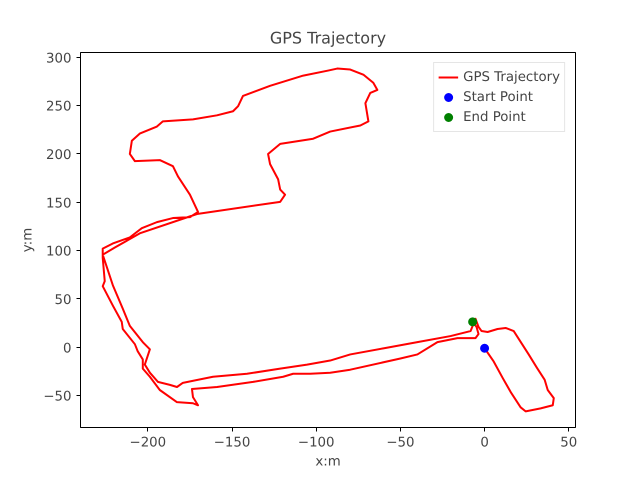  I want to click on legend-label: GPS Trajectory, so click(511, 77).